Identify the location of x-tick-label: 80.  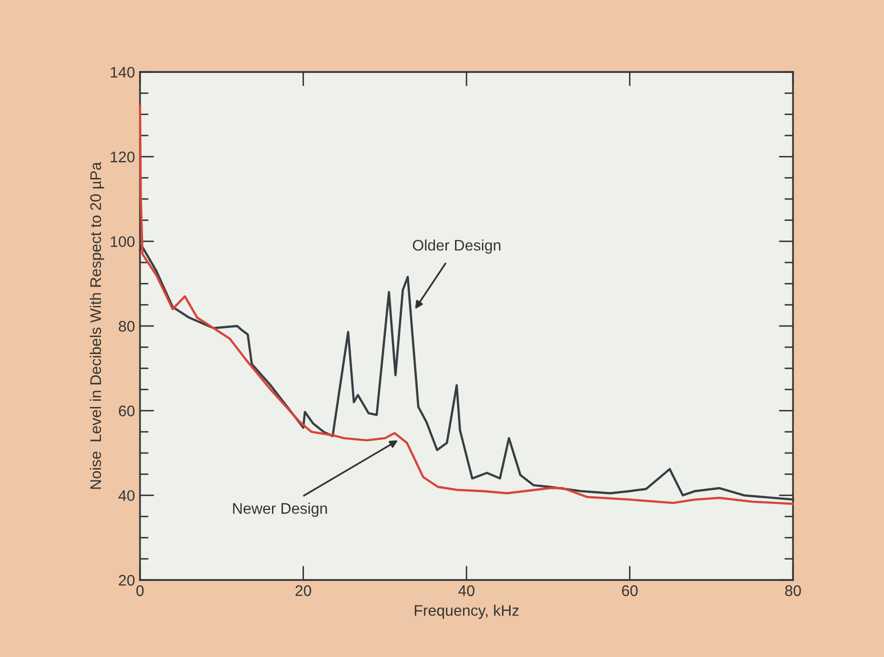
(793, 590).